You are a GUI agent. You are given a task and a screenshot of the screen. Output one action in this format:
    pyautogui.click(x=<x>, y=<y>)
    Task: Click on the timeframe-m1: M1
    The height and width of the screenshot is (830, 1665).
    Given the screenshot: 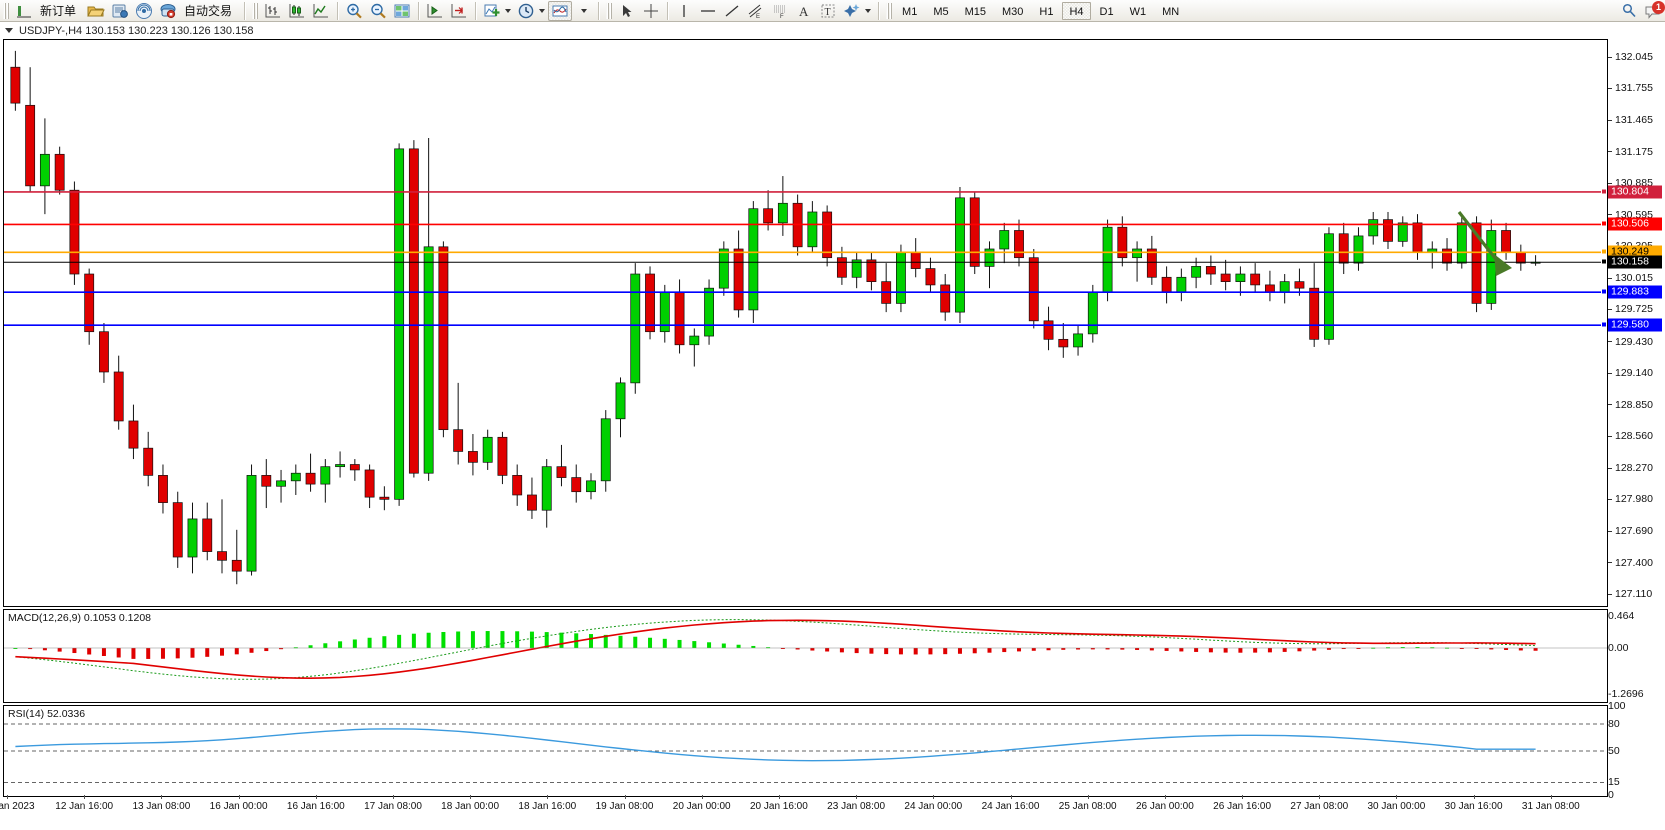 What is the action you would take?
    pyautogui.click(x=910, y=11)
    